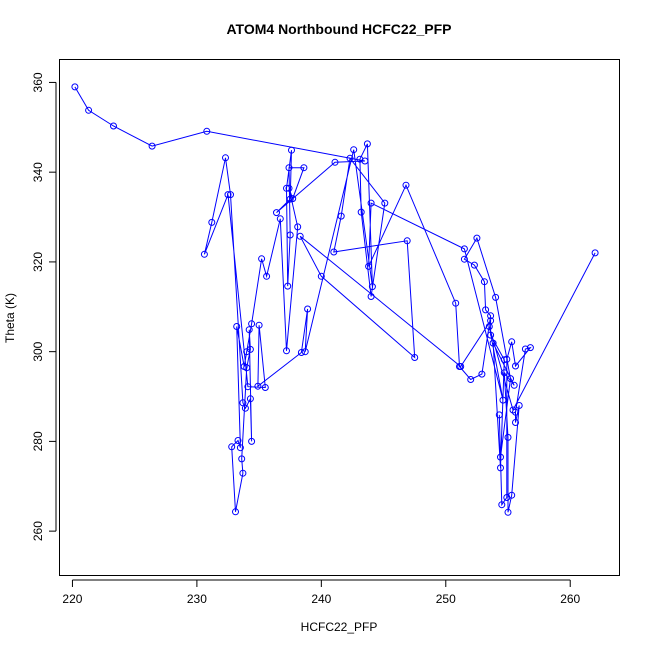 Image resolution: width=650 pixels, height=650 pixels. Describe the element at coordinates (338, 29) in the screenshot. I see `chart-title: ATOM4 Northbound HCFC22_PFP` at that location.